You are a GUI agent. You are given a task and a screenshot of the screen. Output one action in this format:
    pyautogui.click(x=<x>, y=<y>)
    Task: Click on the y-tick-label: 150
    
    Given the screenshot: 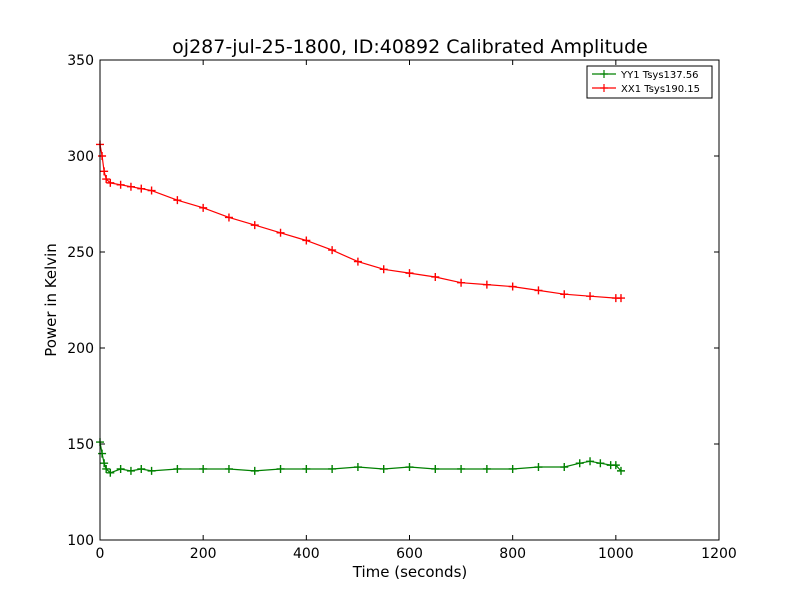 What is the action you would take?
    pyautogui.click(x=80, y=445)
    